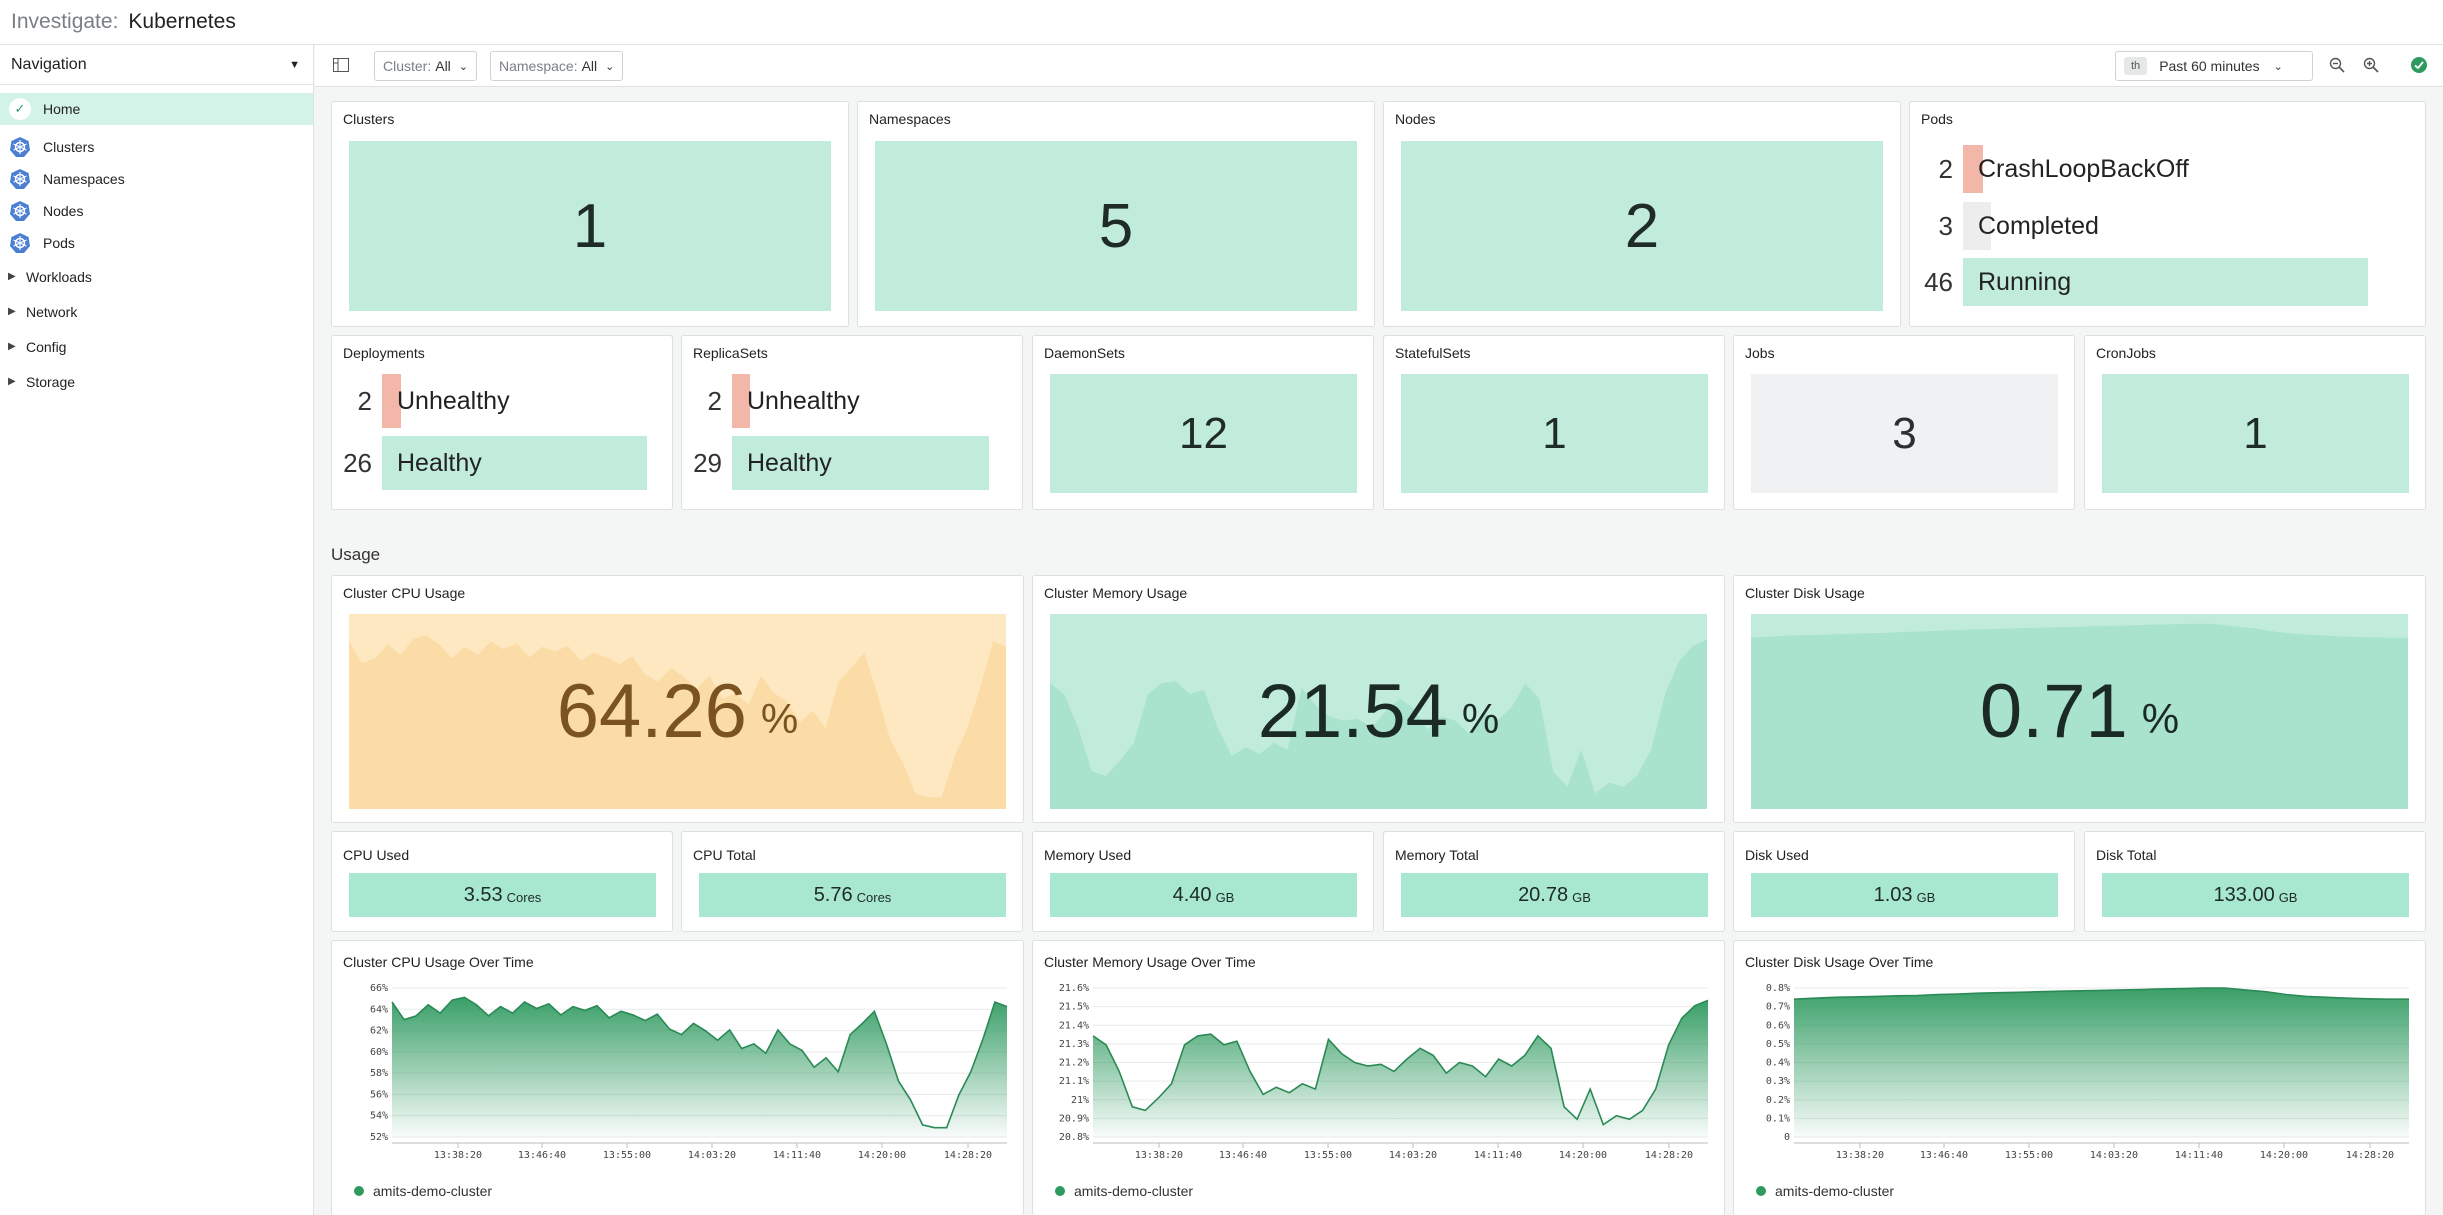  What do you see at coordinates (1084, 353) in the screenshot?
I see `card-title: DaemonSets` at bounding box center [1084, 353].